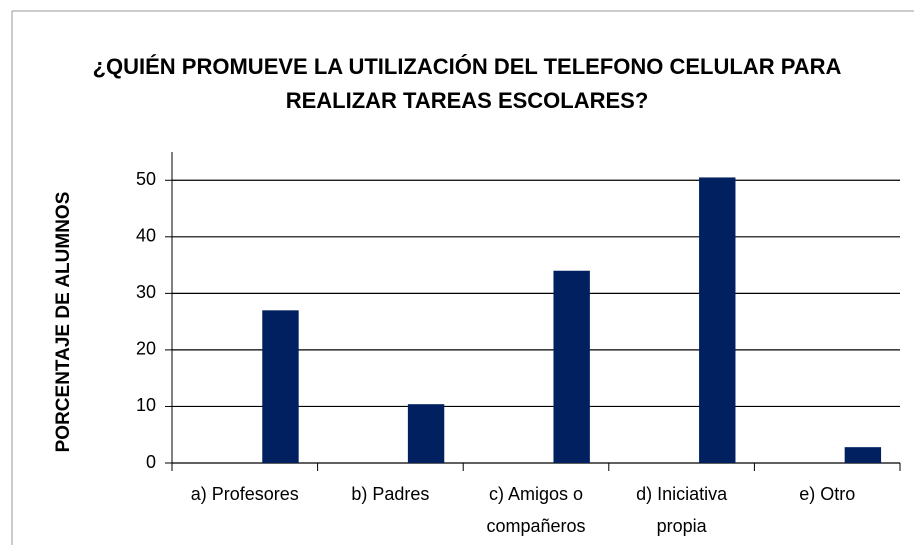 The height and width of the screenshot is (545, 914). I want to click on y-axis-label: PORCENTAJE DE ALUMNOS, so click(63, 322).